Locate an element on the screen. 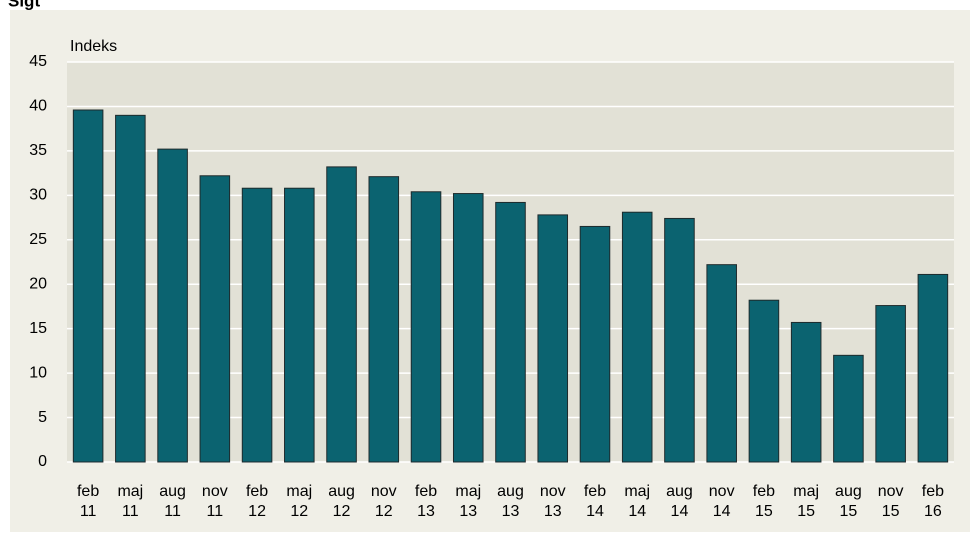  y-axis-label: Indeks is located at coordinates (93, 46).